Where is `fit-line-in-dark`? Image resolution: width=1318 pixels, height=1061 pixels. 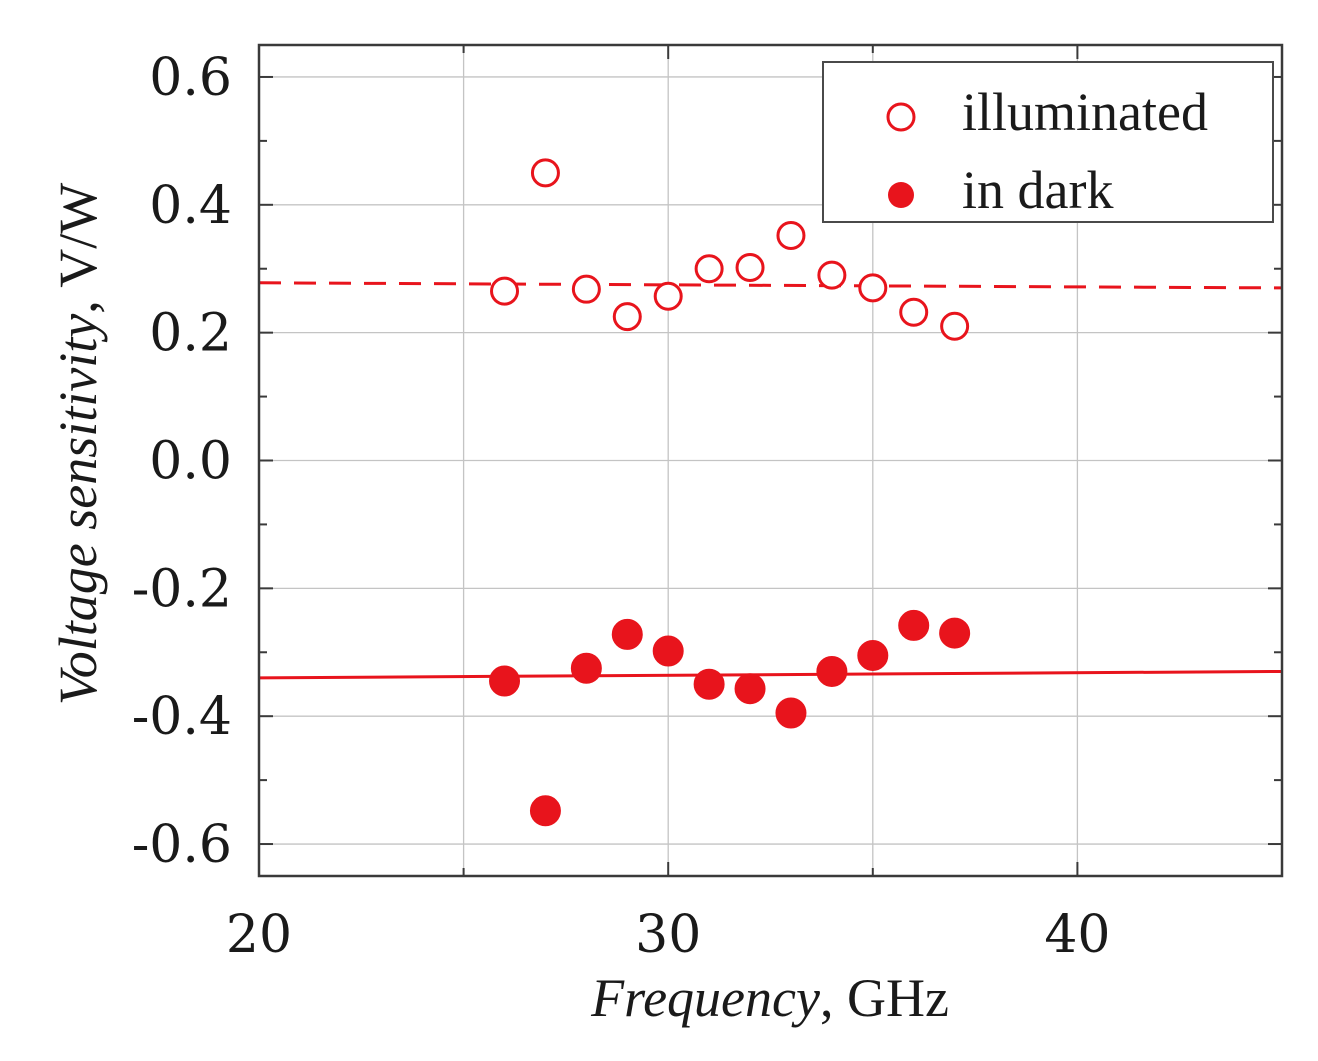
fit-line-in-dark is located at coordinates (770, 674).